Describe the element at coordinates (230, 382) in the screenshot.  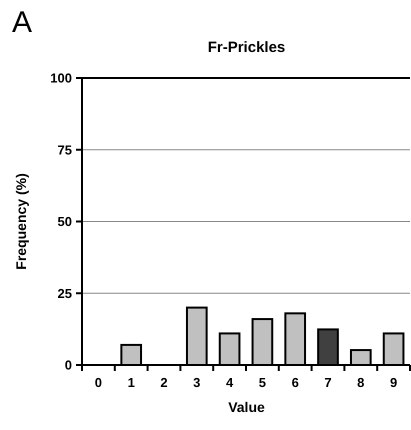
I see `x-tick-label: 4` at that location.